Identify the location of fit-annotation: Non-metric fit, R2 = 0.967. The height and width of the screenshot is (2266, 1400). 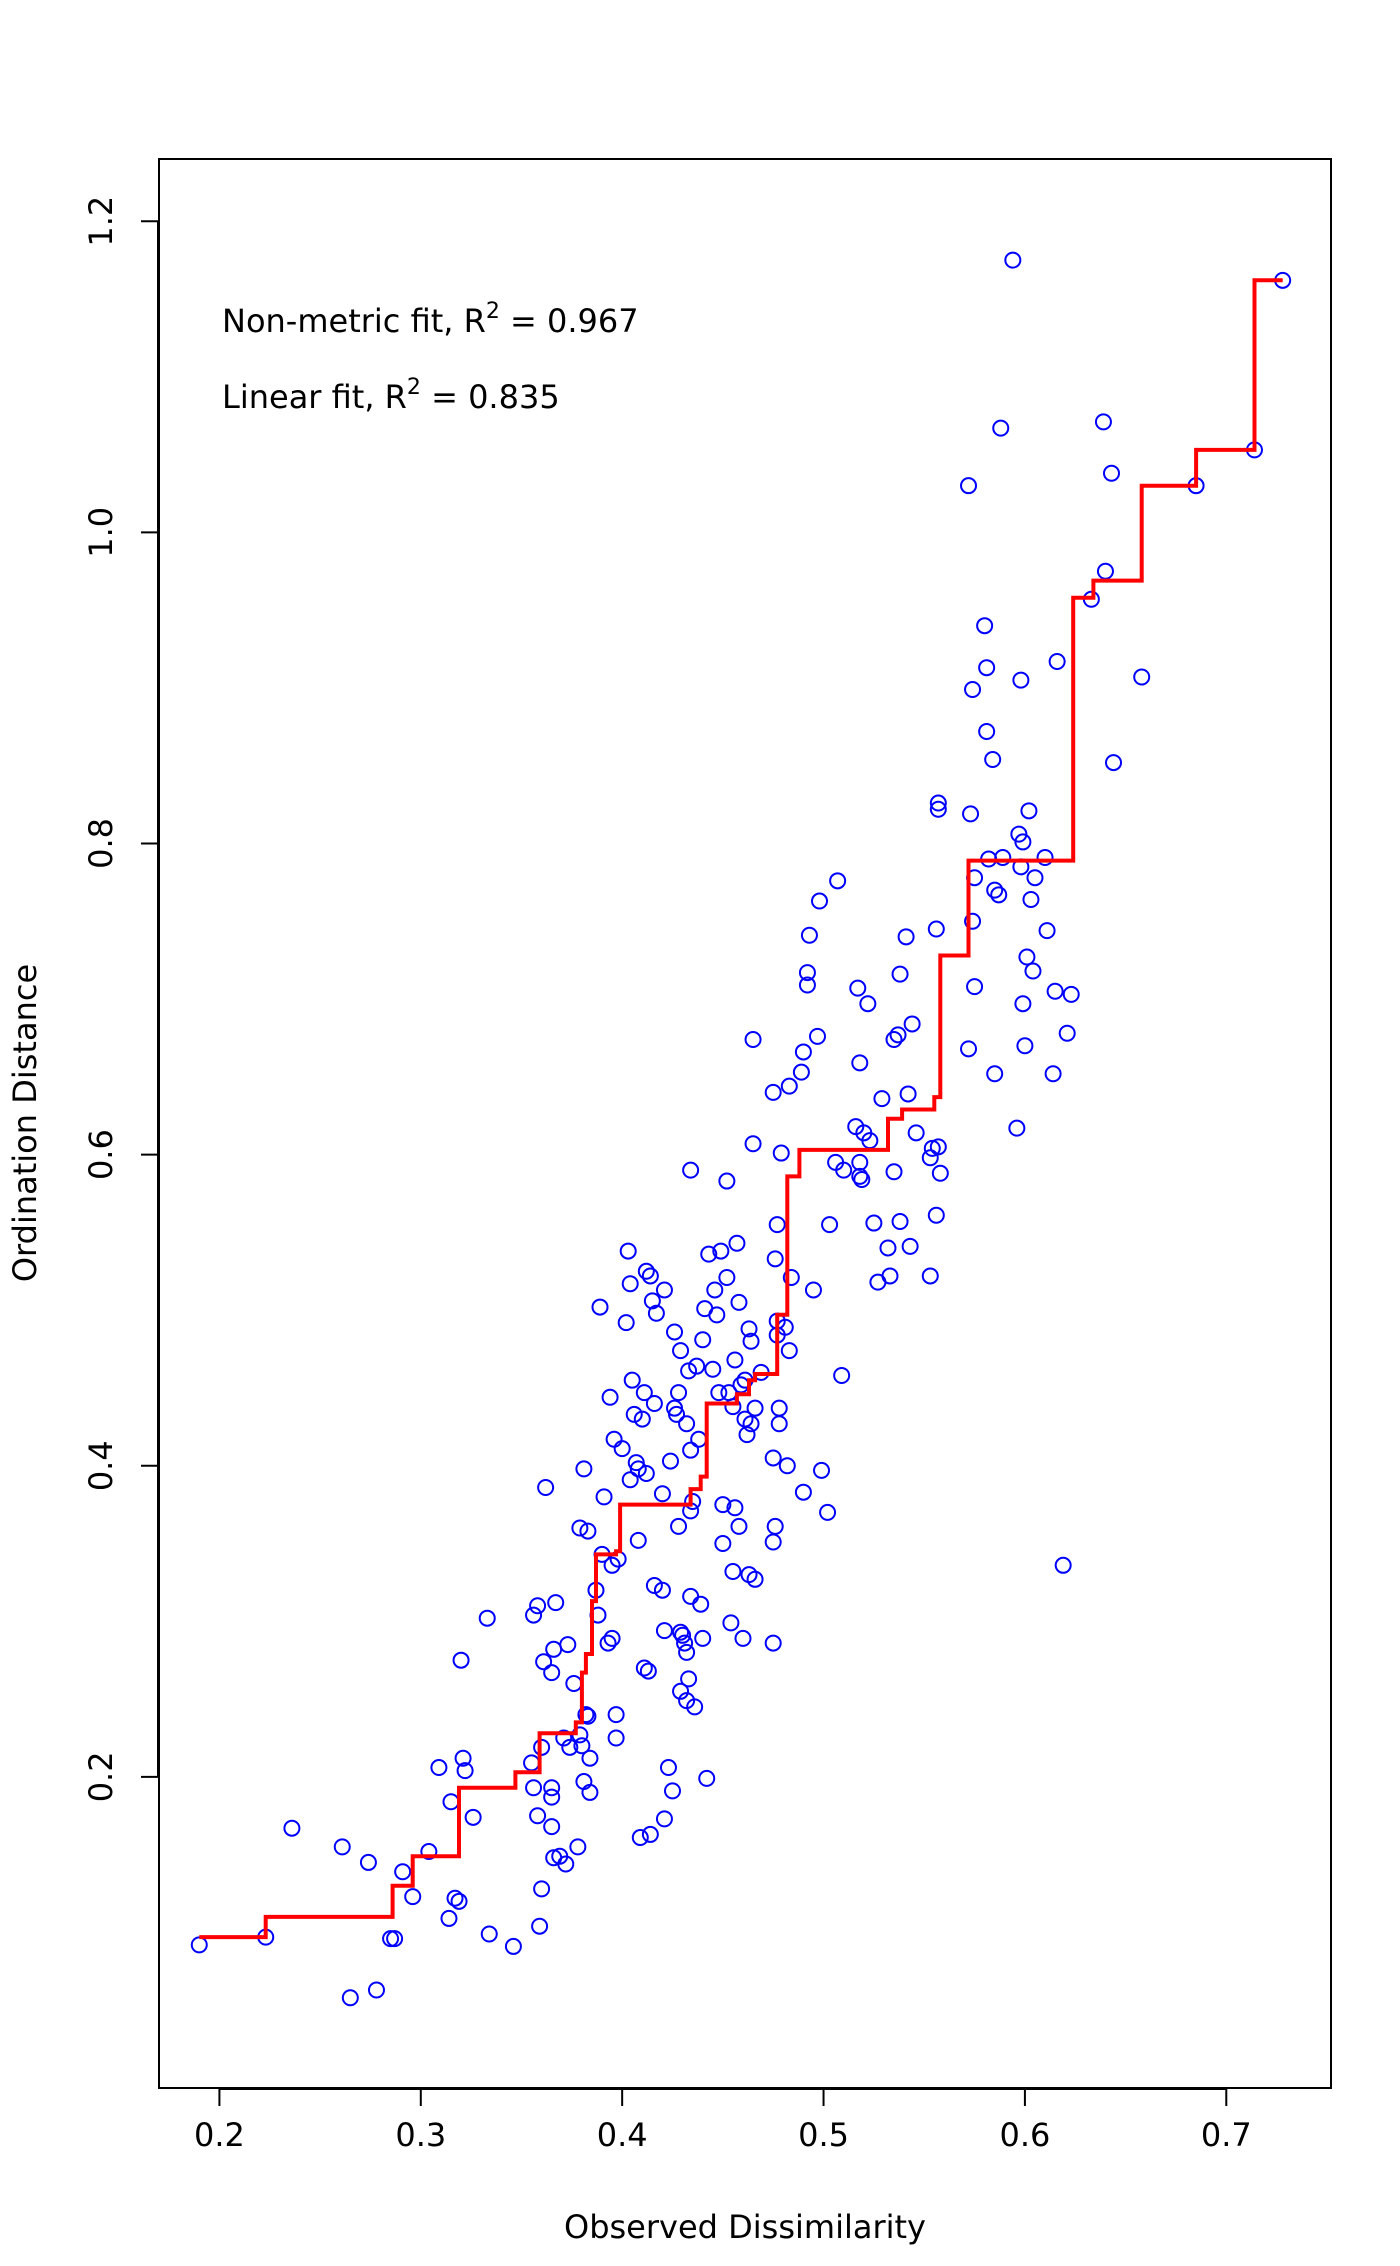
(430, 319).